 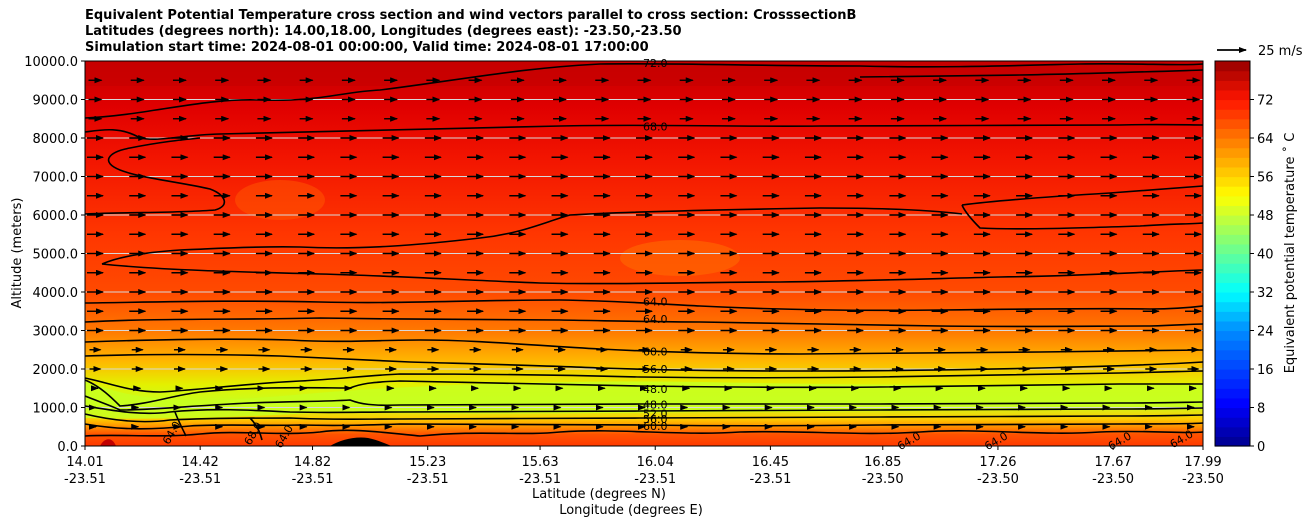 What do you see at coordinates (655, 413) in the screenshot?
I see `contour-label: 52.0` at bounding box center [655, 413].